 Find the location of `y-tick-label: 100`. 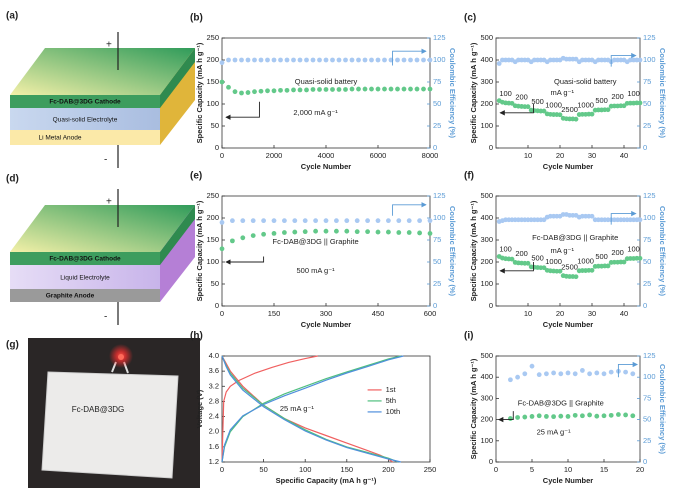

y-tick-label: 100 is located at coordinates (486, 283).